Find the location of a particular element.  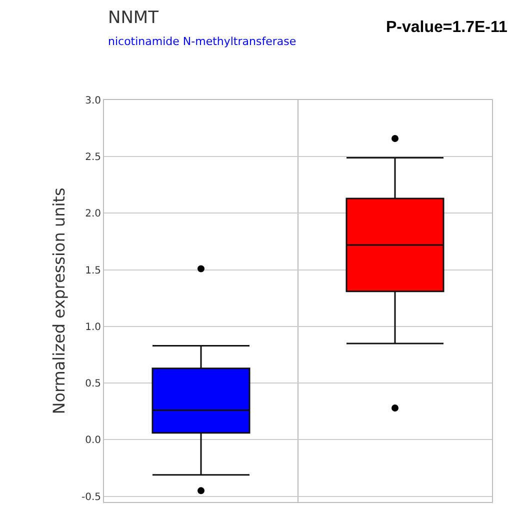

y-axis-title: Normalized expression units is located at coordinates (58, 301).